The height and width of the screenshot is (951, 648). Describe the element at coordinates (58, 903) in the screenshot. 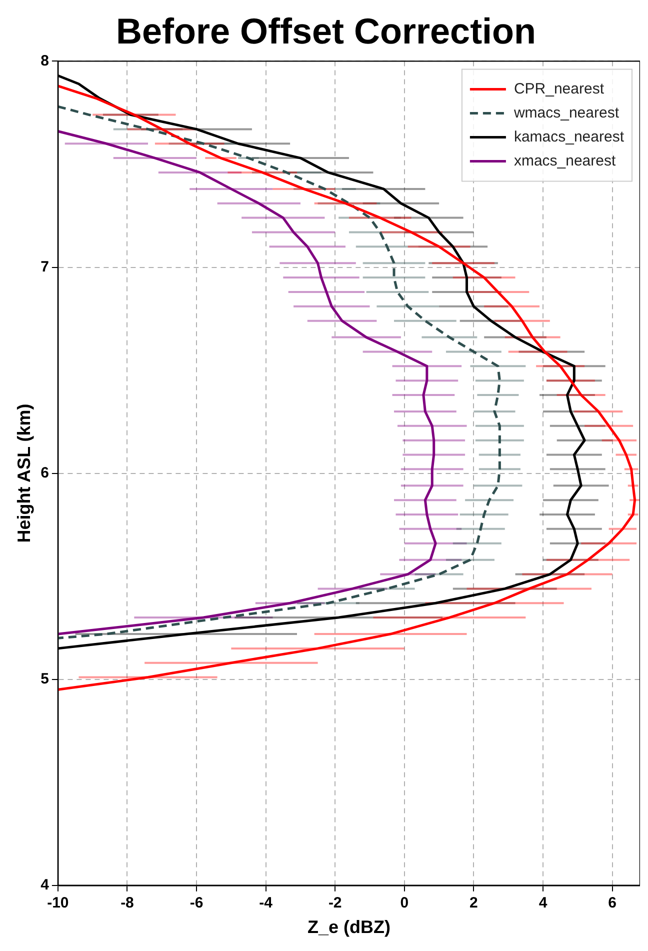

I see `x-tick-label: -10` at that location.